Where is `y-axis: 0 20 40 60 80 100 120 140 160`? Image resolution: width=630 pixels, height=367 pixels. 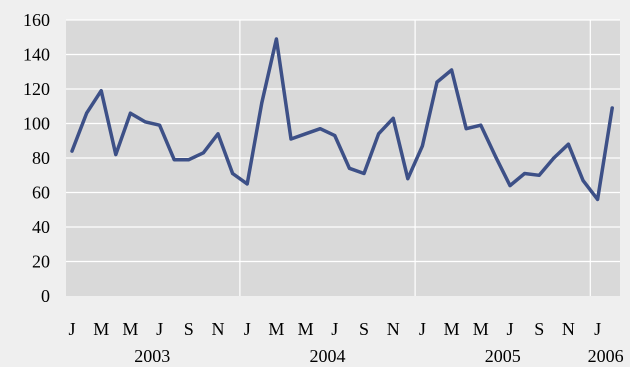 y-axis: 0 20 40 60 80 100 120 140 160 is located at coordinates (36, 158).